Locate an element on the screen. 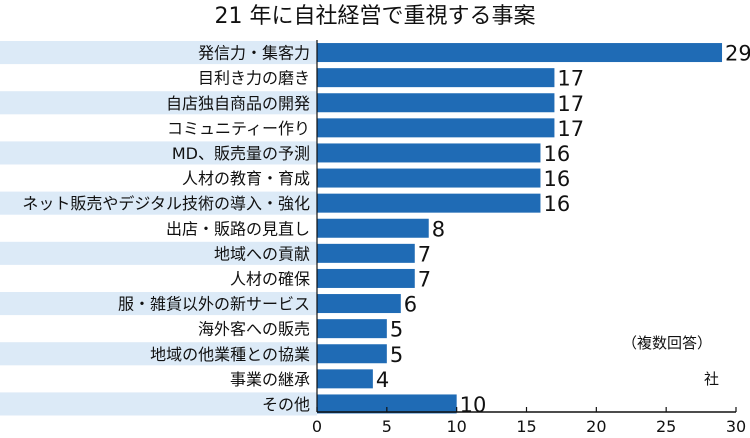  x-tick-label: 5 is located at coordinates (387, 426).